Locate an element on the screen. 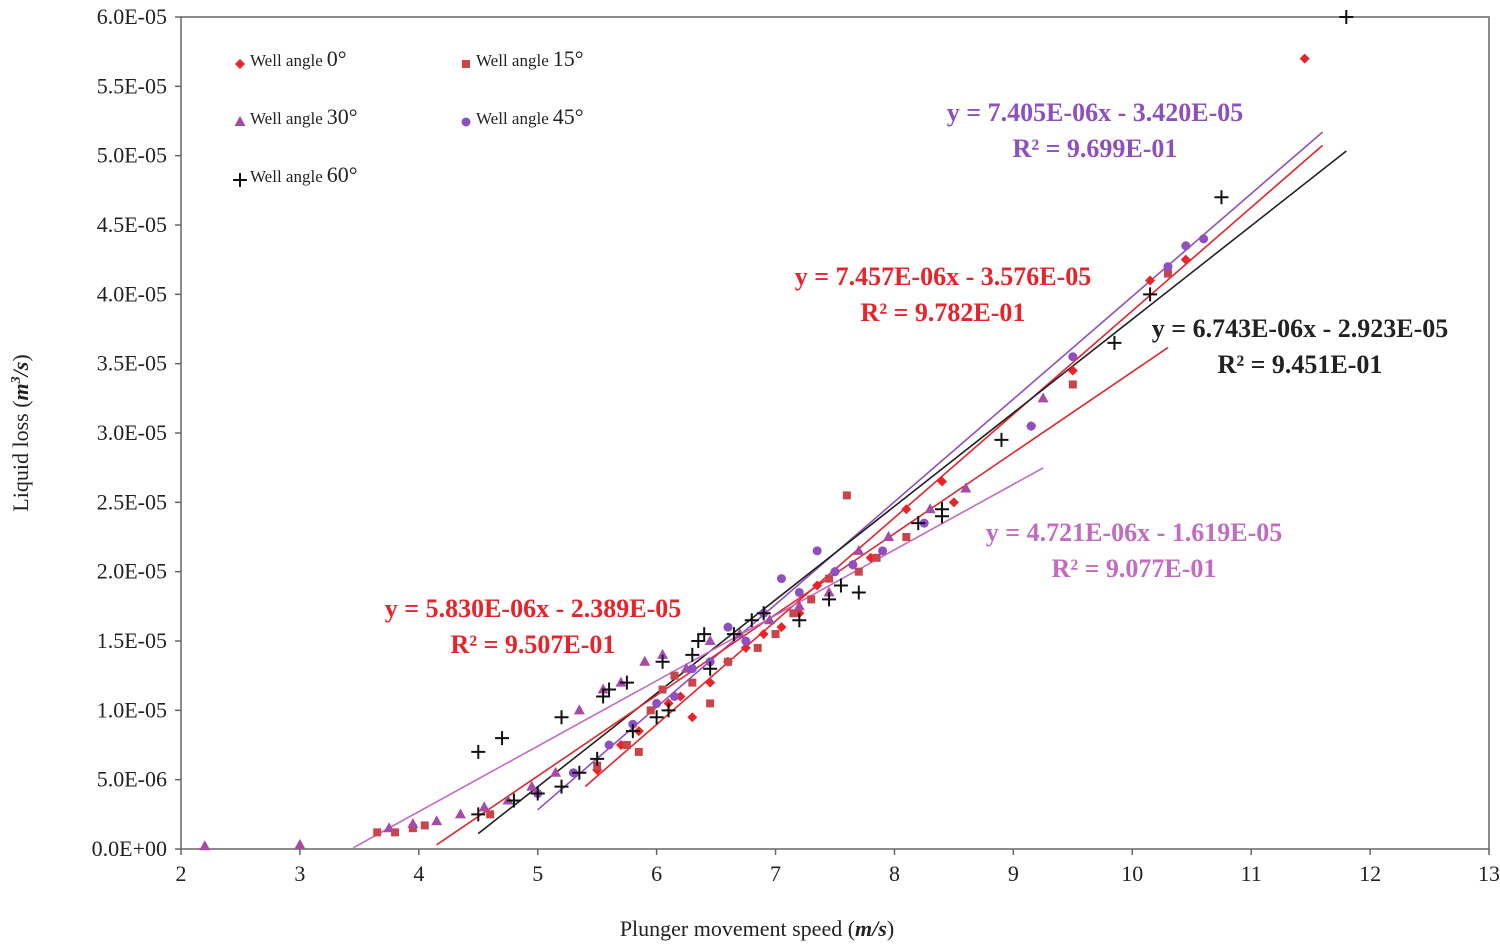  y-tick-label: 4.0E-05 is located at coordinates (132, 293).